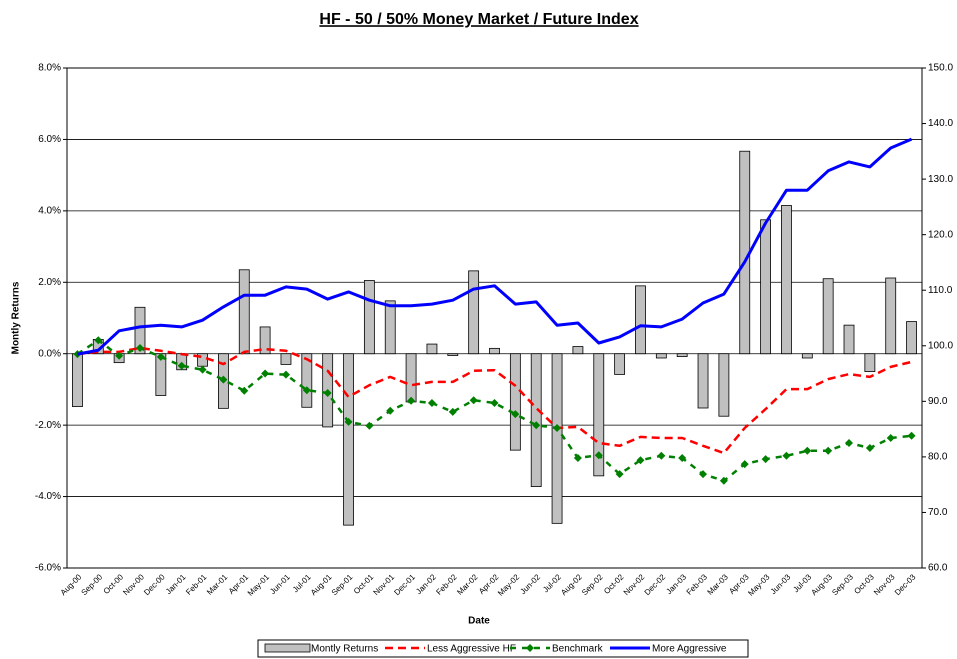 The height and width of the screenshot is (659, 957). I want to click on x-tick-label: Sep-02, so click(592, 584).